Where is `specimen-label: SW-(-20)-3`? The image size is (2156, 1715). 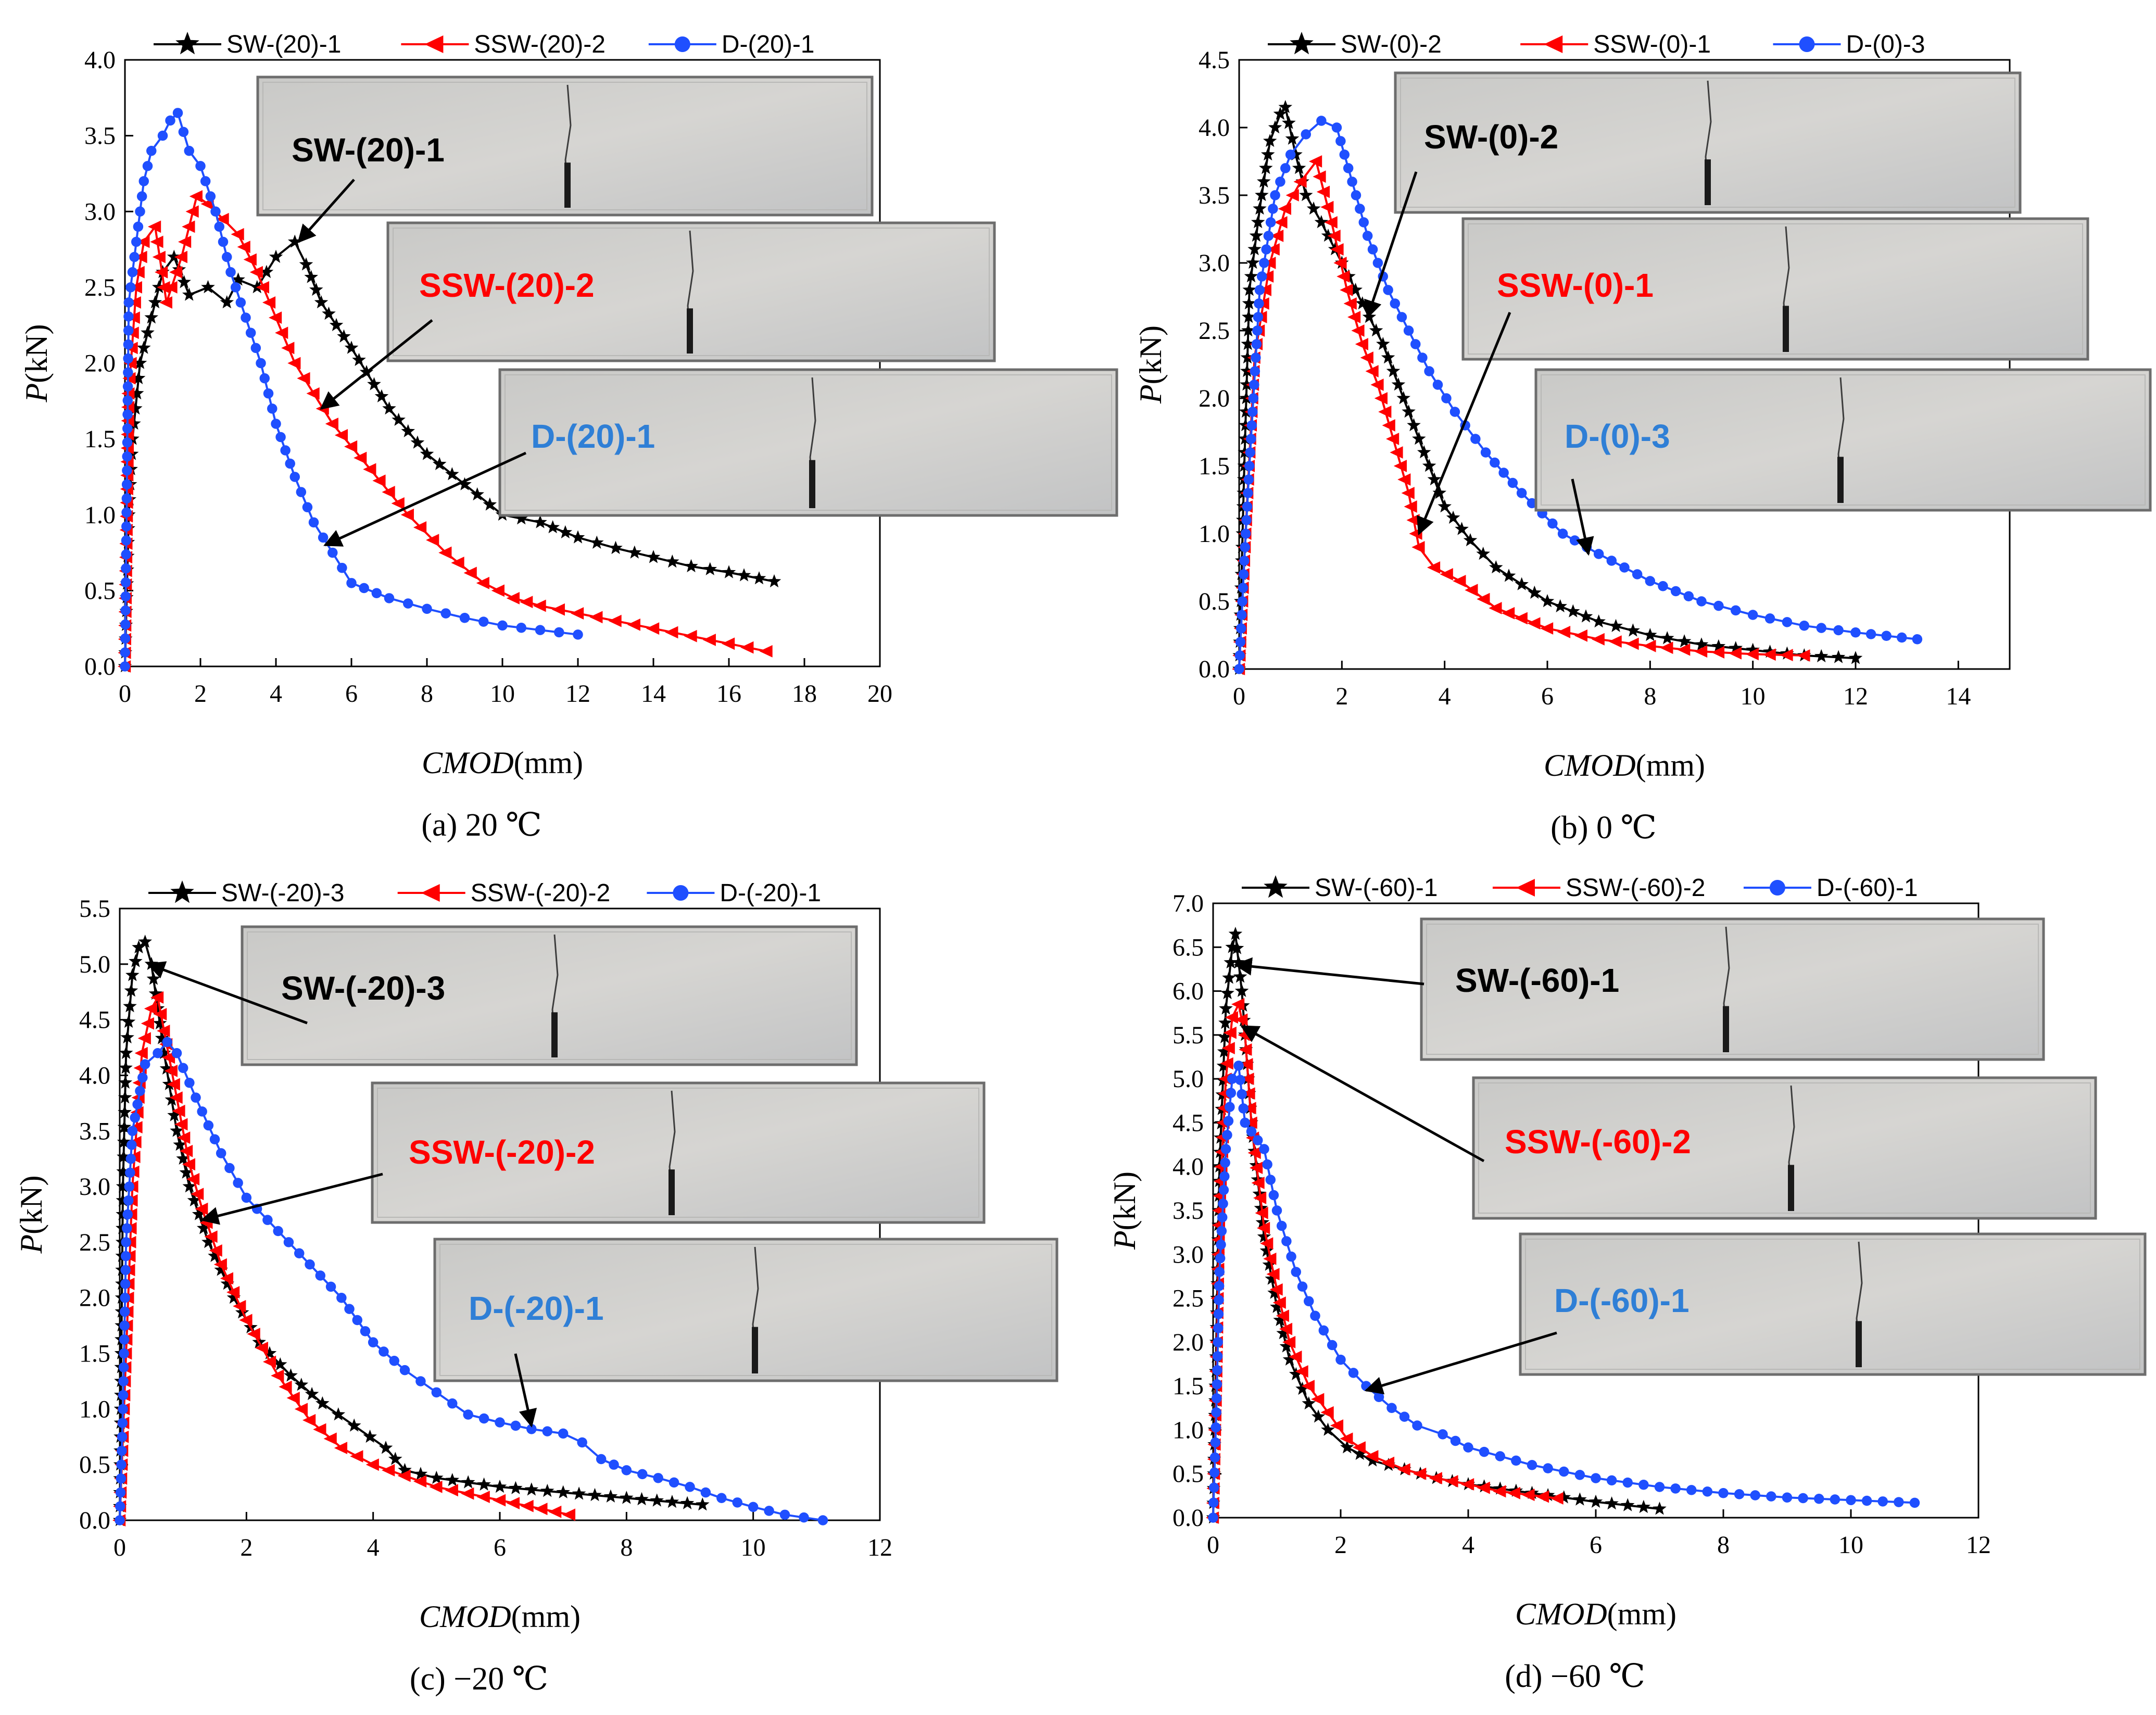
specimen-label: SW-(-20)-3 is located at coordinates (363, 988).